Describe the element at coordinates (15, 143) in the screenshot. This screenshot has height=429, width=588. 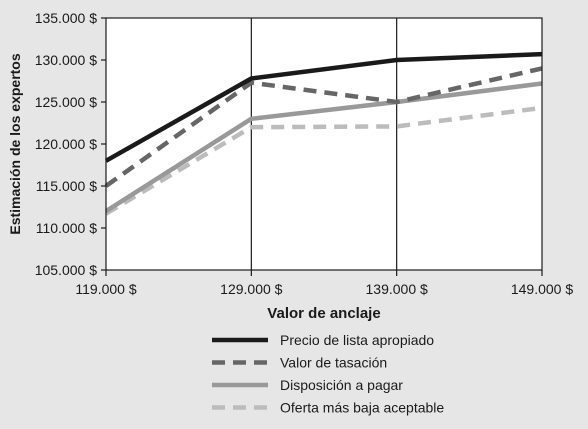
I see `y-axis-label: Estimación de los expertos` at that location.